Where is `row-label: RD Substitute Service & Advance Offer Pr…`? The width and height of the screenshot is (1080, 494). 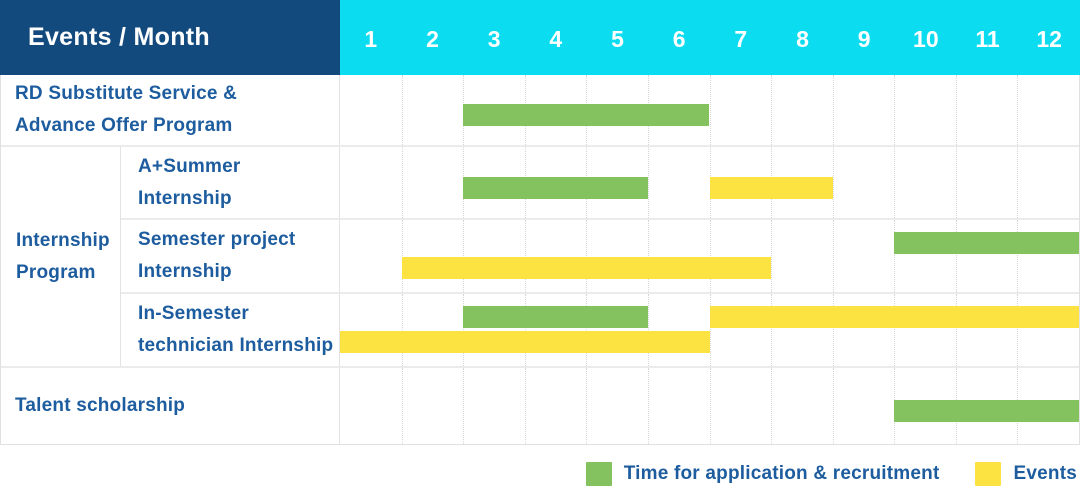 row-label: RD Substitute Service & Advance Offer Pr… is located at coordinates (170, 110).